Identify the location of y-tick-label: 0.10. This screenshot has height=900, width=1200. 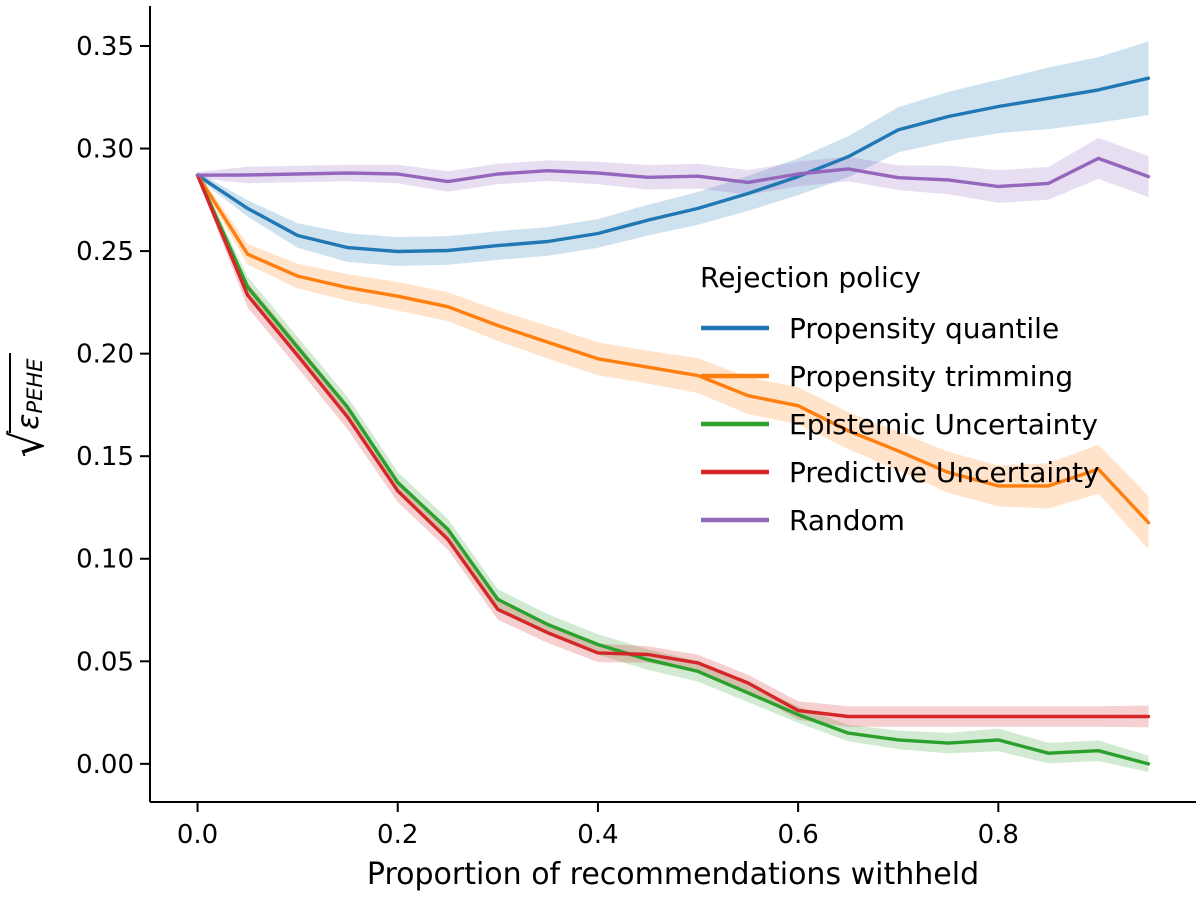
(105, 560).